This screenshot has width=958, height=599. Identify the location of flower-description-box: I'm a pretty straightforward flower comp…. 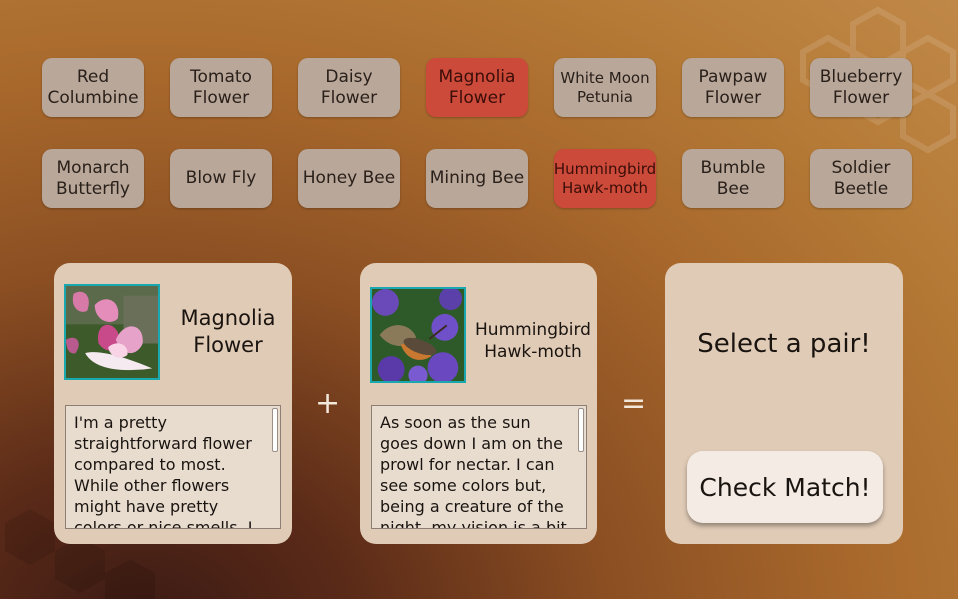
(173, 467).